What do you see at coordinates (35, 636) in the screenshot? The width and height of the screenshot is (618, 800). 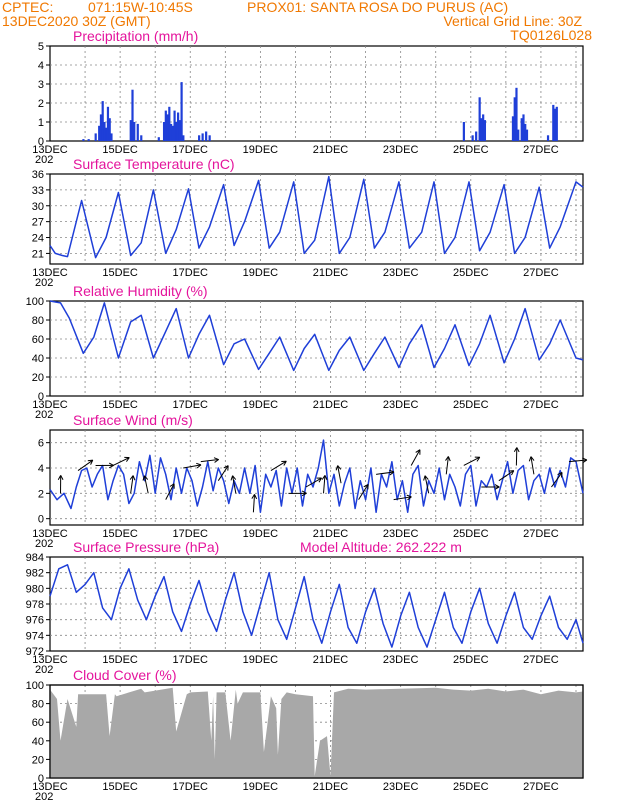 I see `pressure-ytick-label: 974` at bounding box center [35, 636].